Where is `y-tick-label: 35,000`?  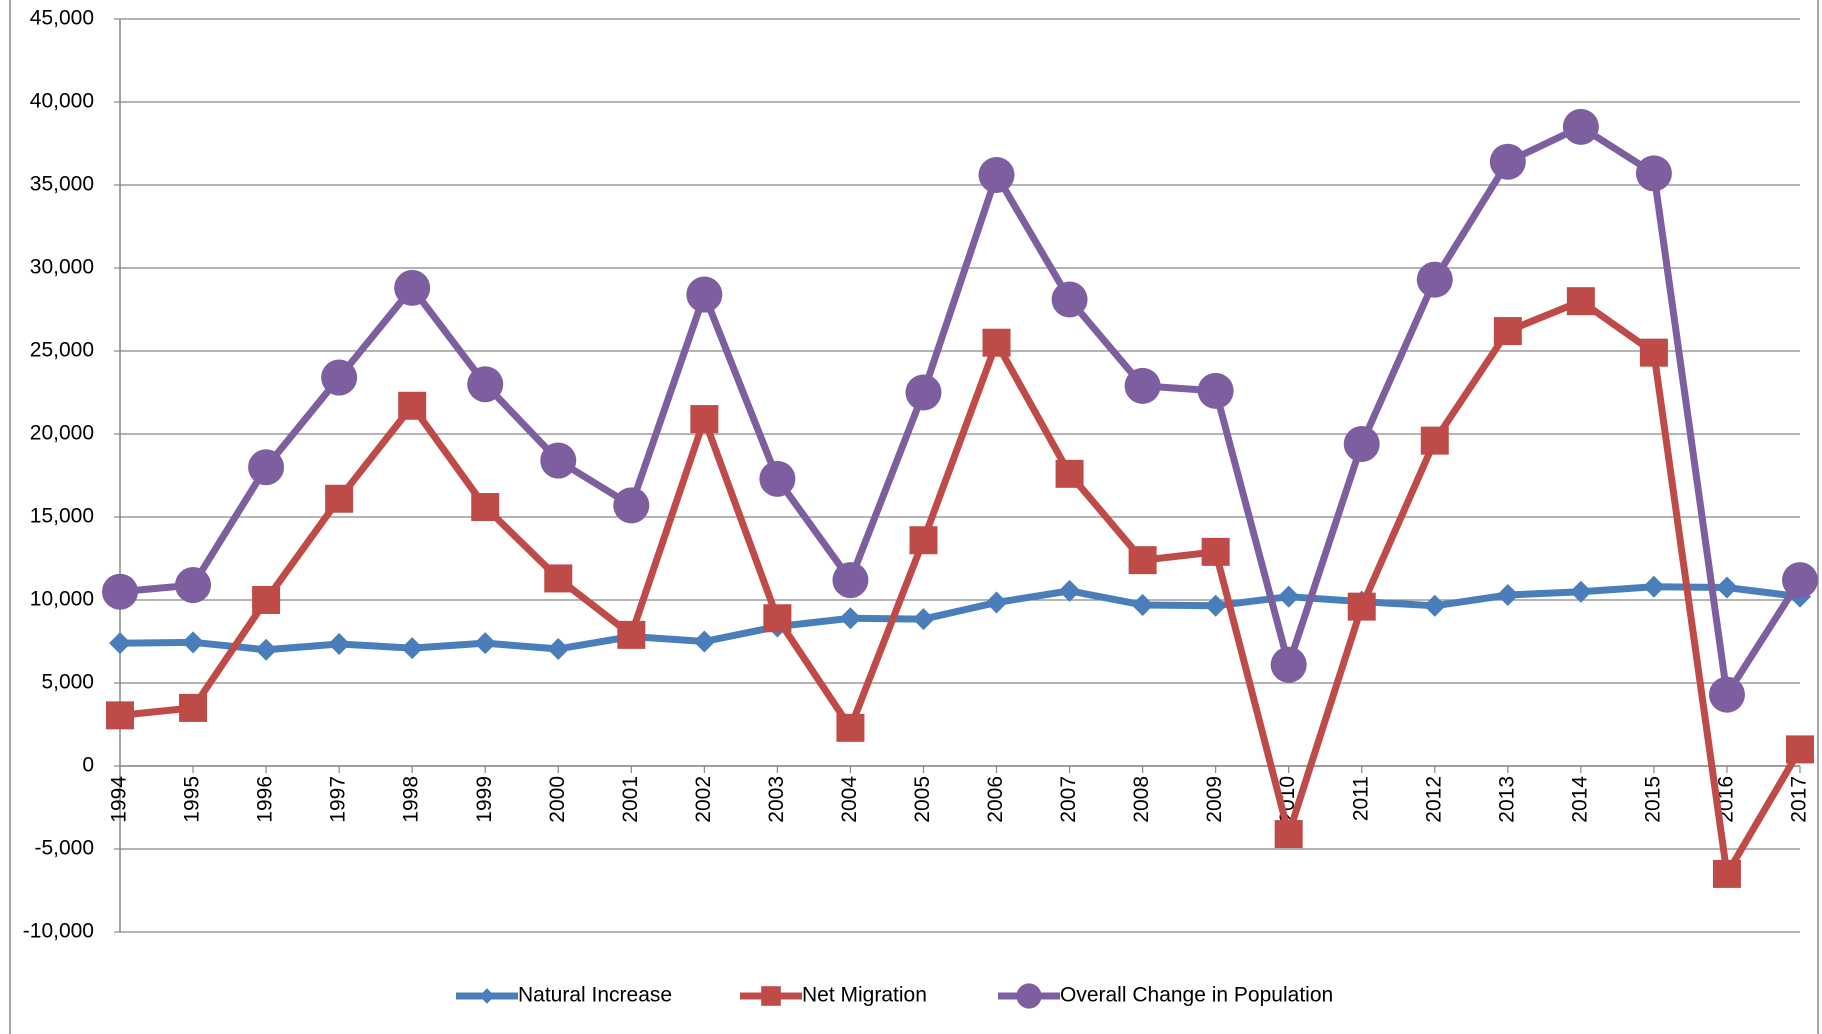 y-tick-label: 35,000 is located at coordinates (62, 184).